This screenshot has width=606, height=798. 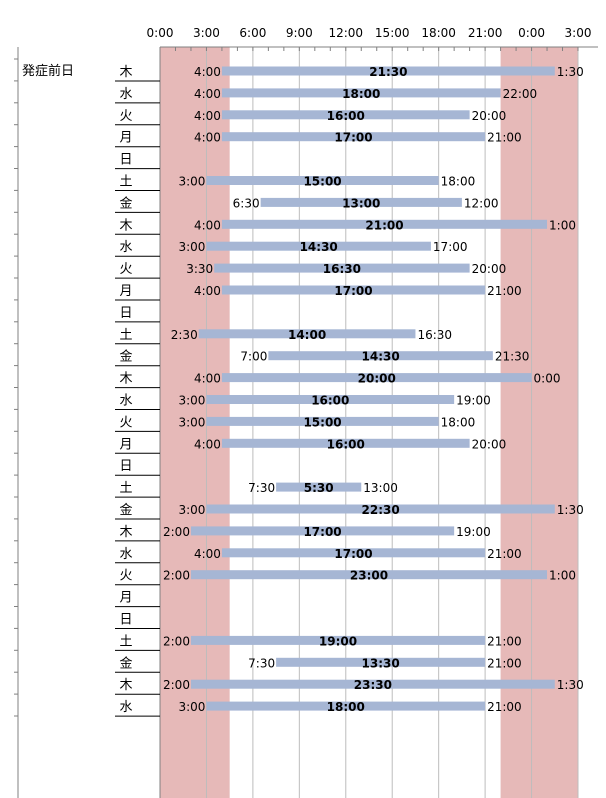 What do you see at coordinates (473, 401) in the screenshot?
I see `bar-end-label: 19:00` at bounding box center [473, 401].